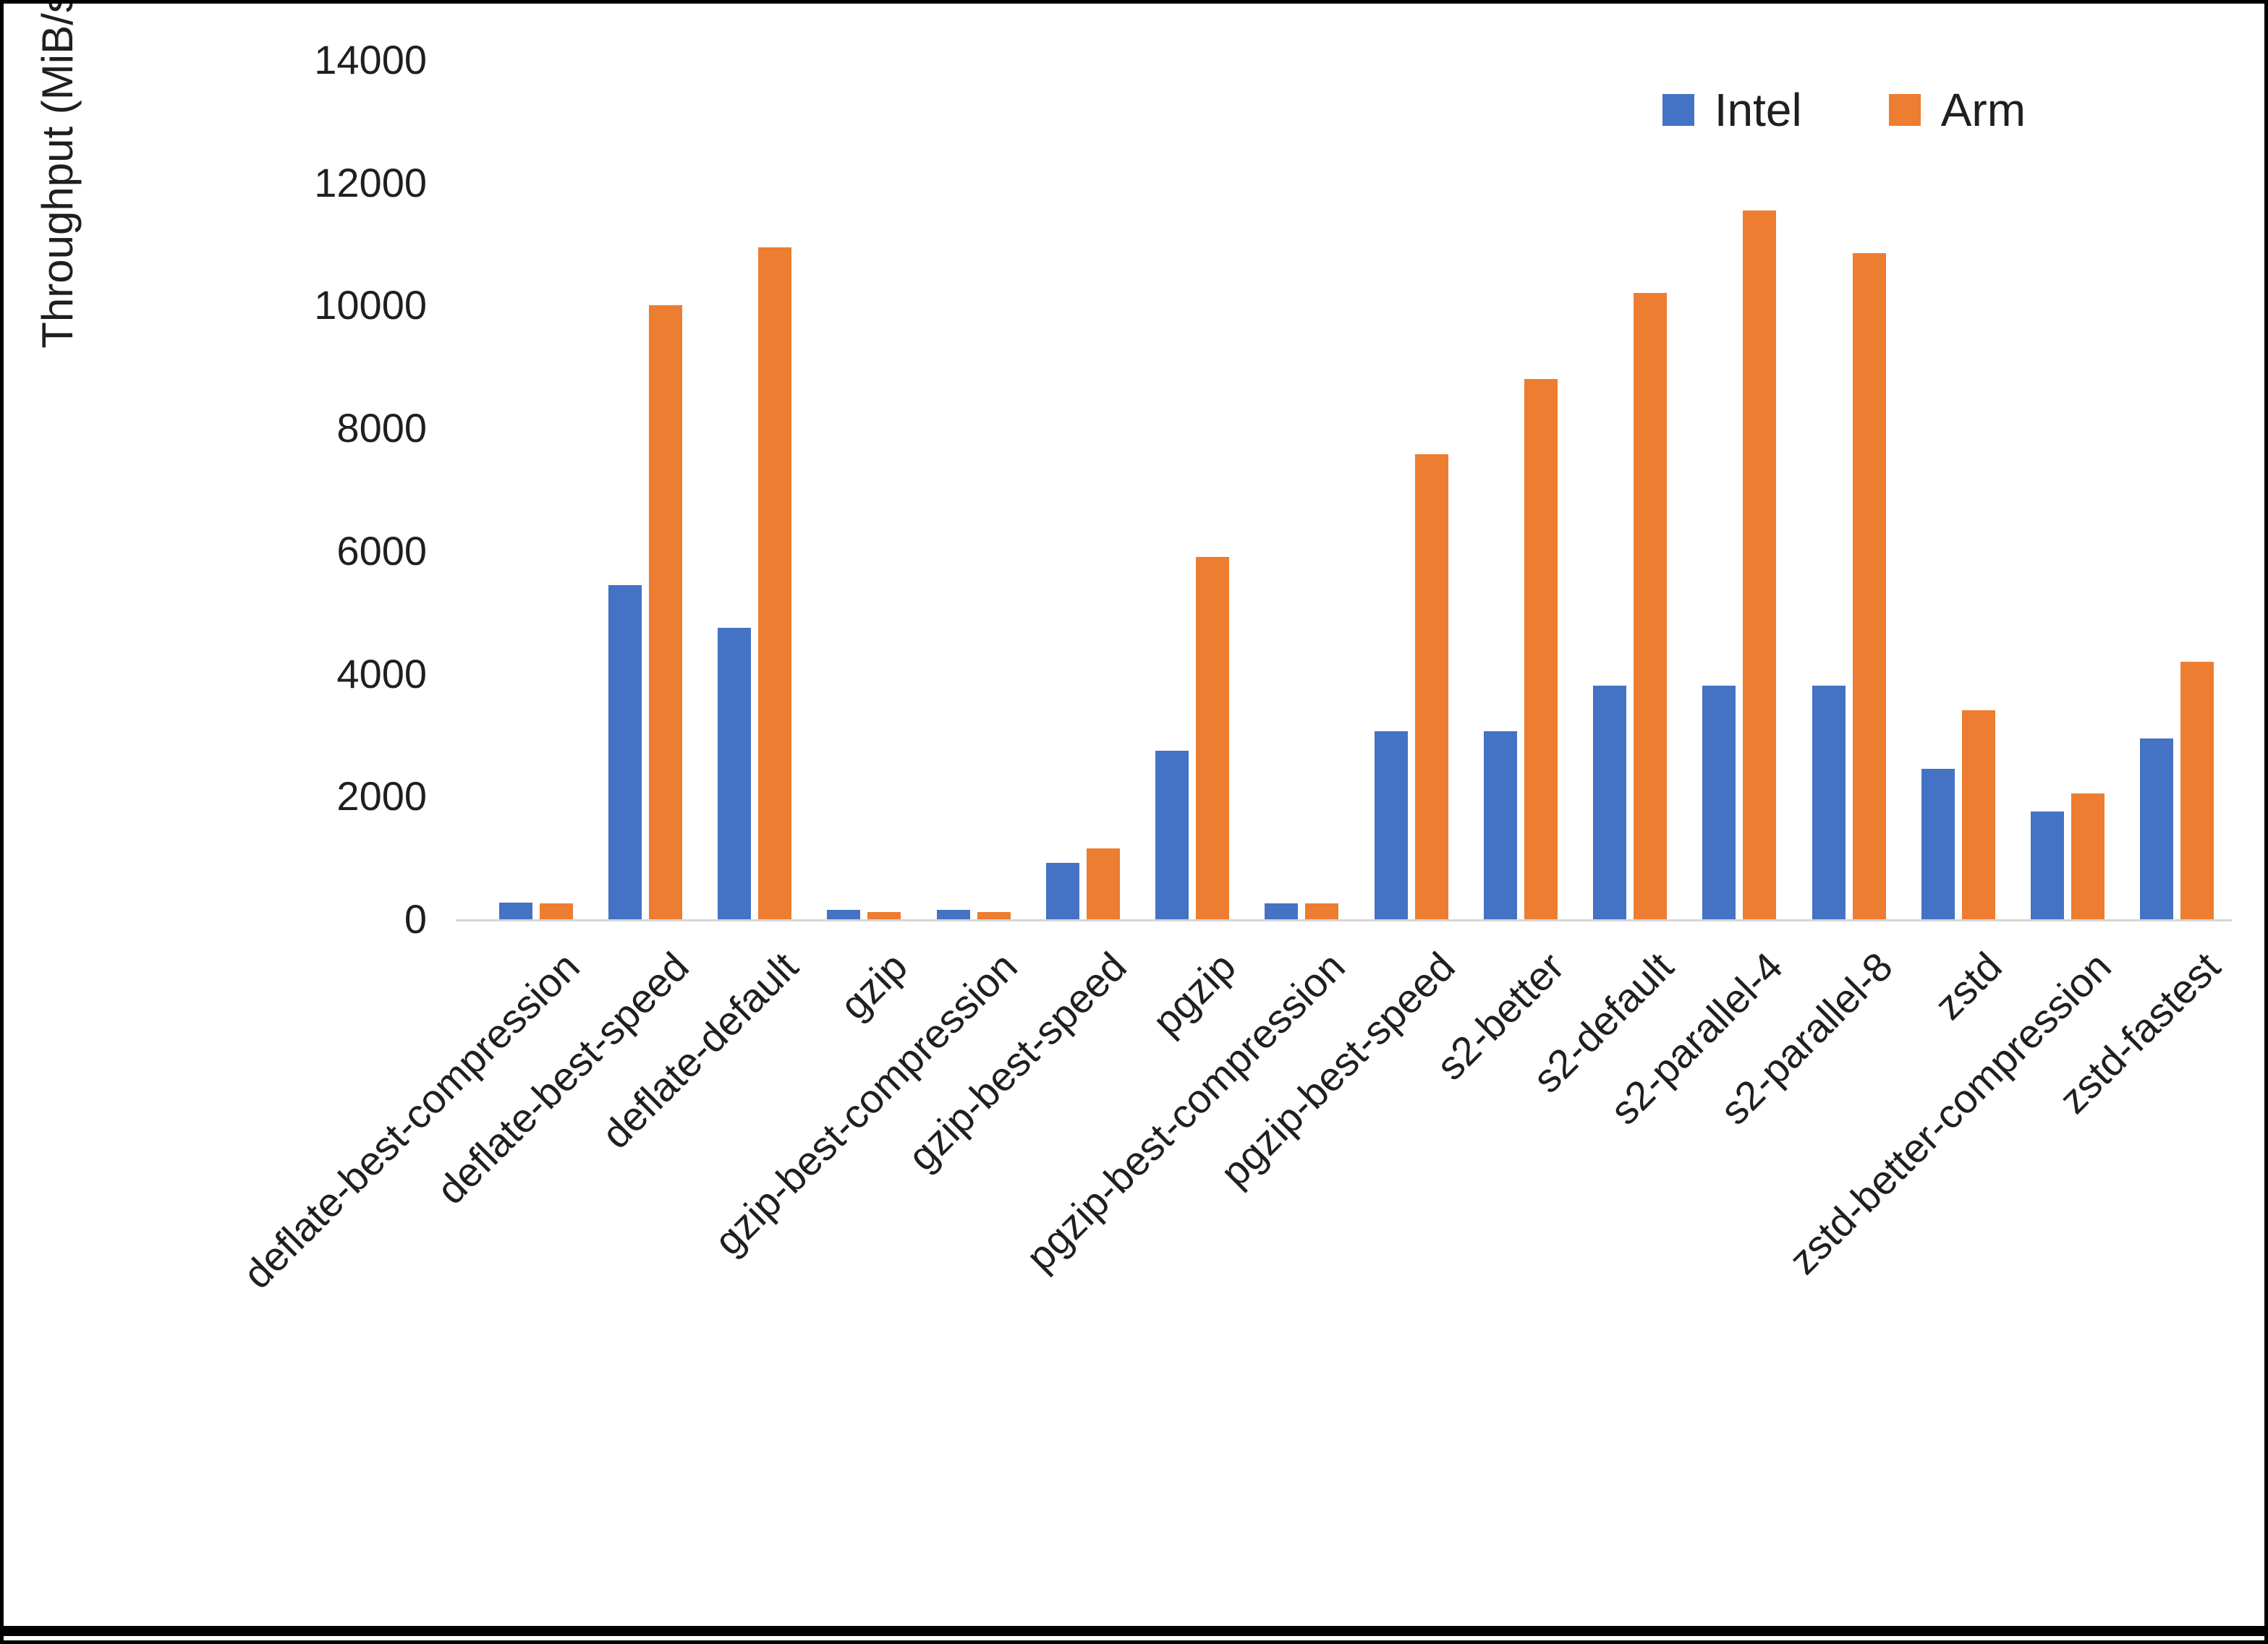 The width and height of the screenshot is (2268, 1644). Describe the element at coordinates (1500, 825) in the screenshot. I see `bar-intel-s2-better` at that location.